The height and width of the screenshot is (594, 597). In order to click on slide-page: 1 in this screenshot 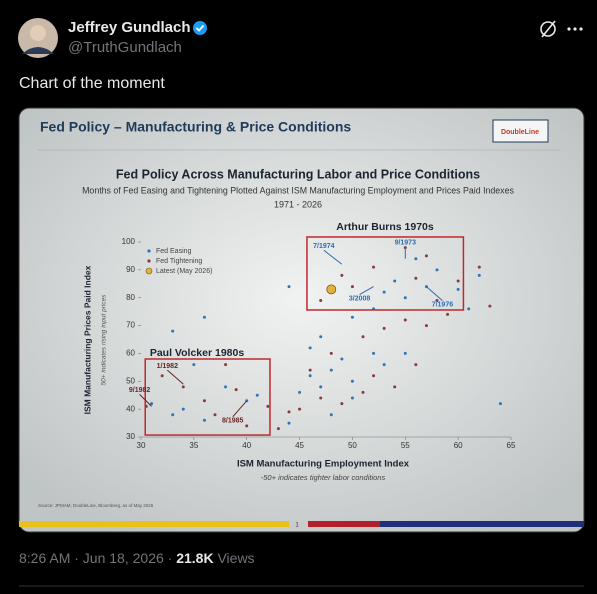, I will do `click(297, 526)`.